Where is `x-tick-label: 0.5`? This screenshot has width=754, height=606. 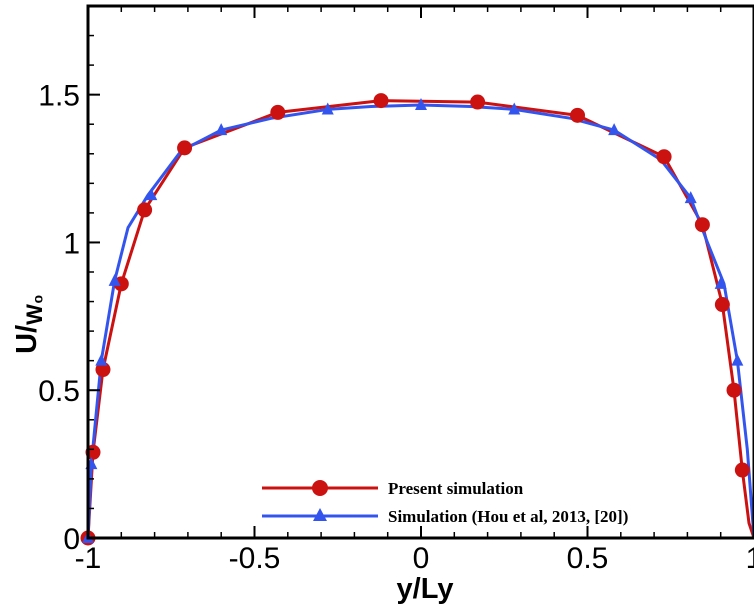 x-tick-label: 0.5 is located at coordinates (588, 558).